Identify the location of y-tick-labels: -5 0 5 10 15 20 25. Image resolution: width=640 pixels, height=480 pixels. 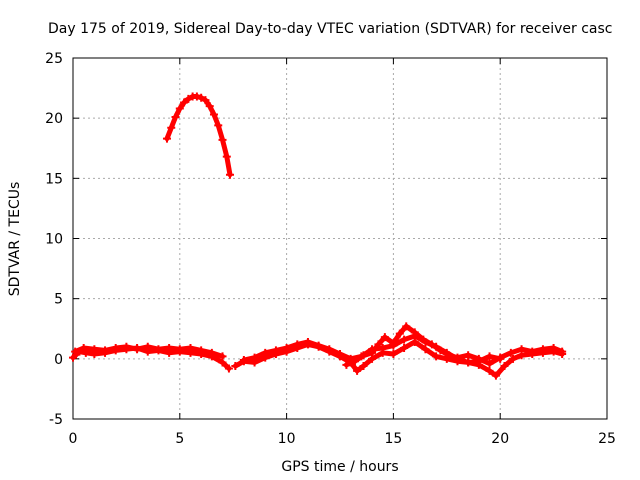
(54, 239).